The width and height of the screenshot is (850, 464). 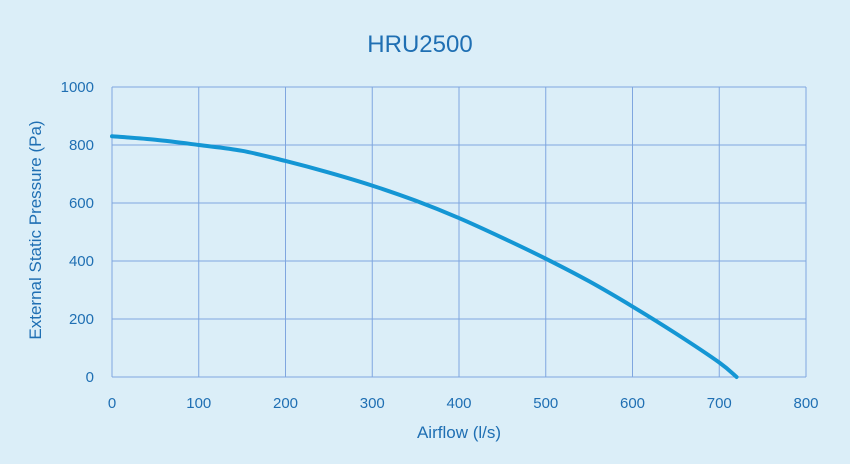 I want to click on y-tick-labels: 0 200 400 600 800 1000, so click(x=77, y=232).